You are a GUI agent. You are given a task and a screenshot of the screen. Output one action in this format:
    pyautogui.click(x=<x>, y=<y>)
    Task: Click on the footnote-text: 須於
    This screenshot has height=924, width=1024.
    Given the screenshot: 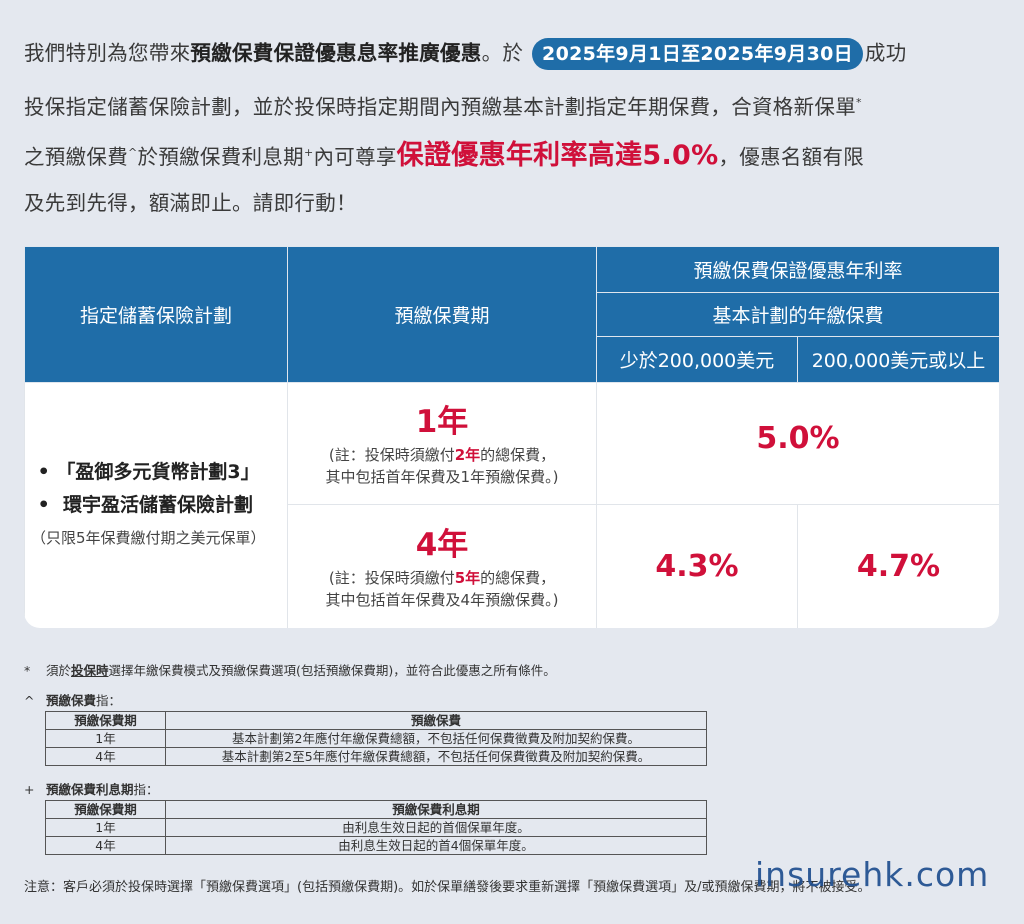 What is the action you would take?
    pyautogui.click(x=59, y=670)
    